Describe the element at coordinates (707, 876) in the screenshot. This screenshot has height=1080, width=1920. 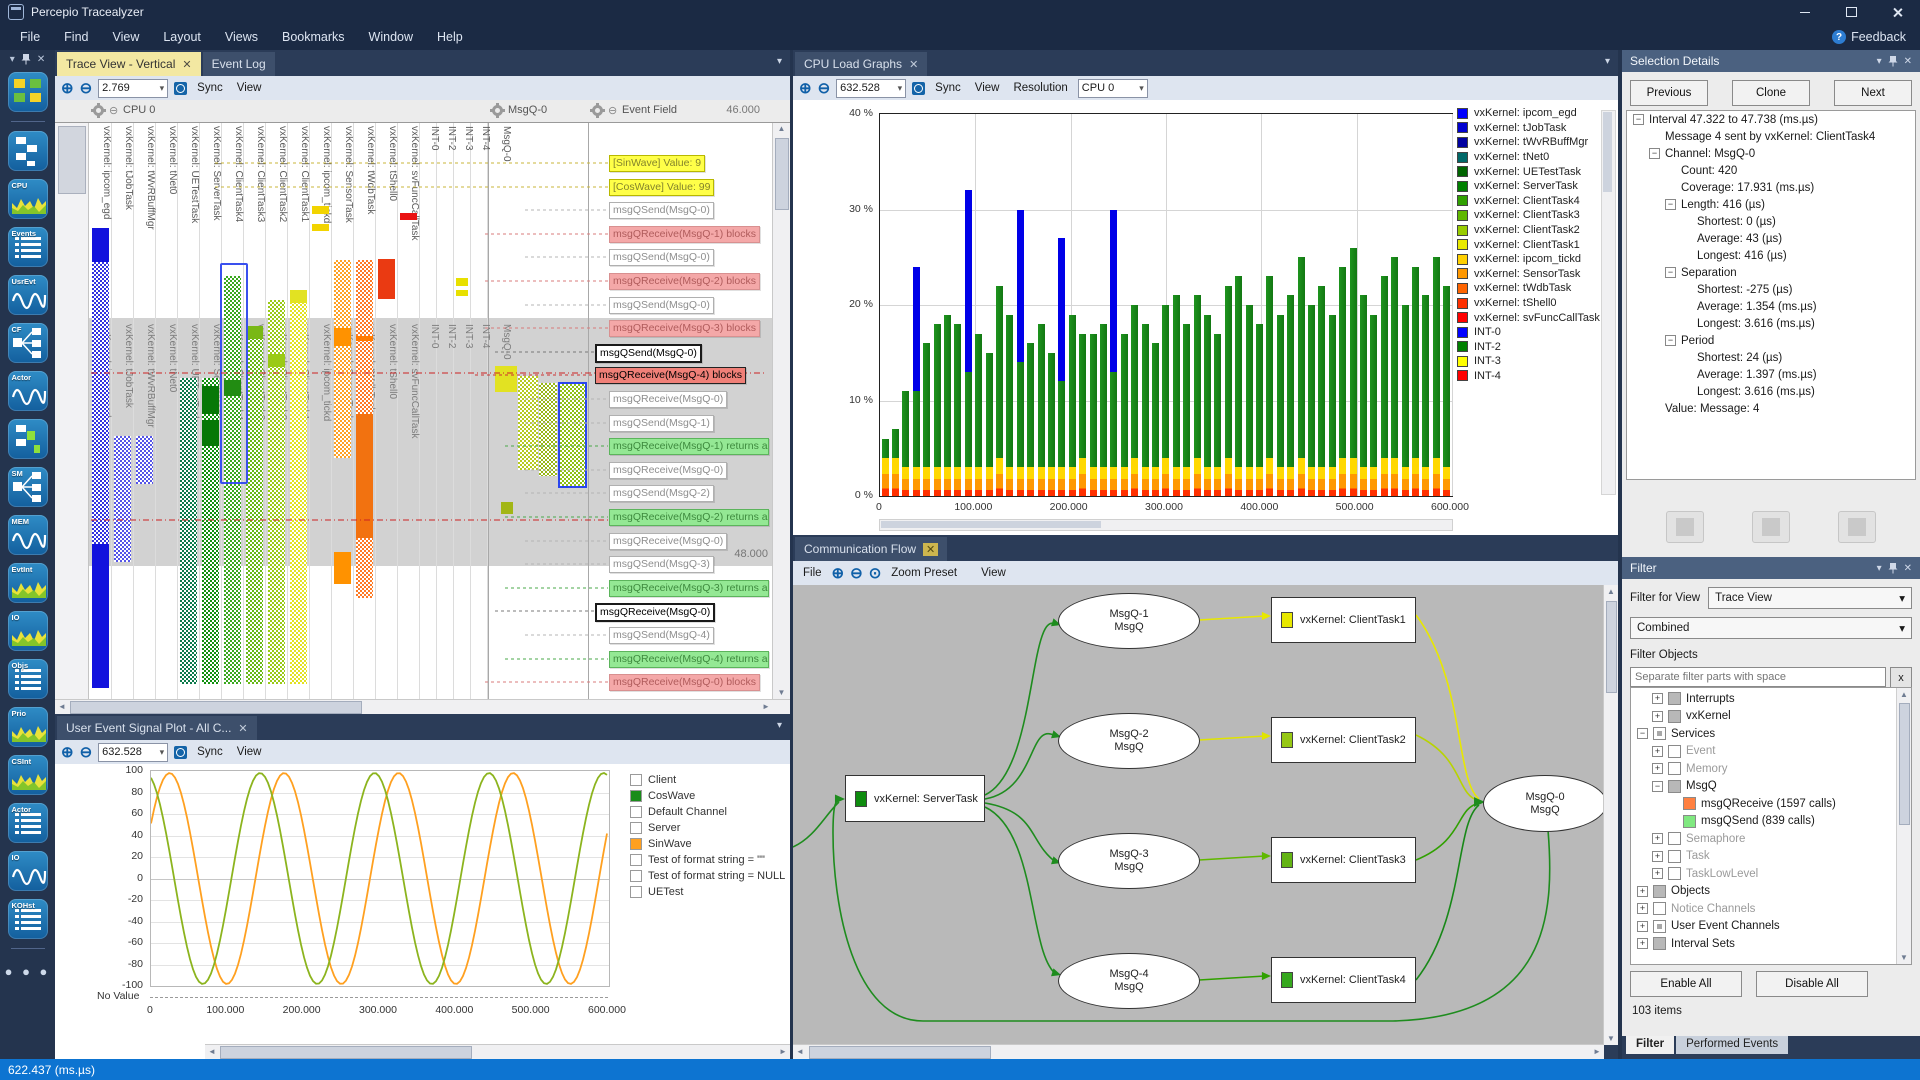
I see `signal-legend-item: Test of format string = NULL` at that location.